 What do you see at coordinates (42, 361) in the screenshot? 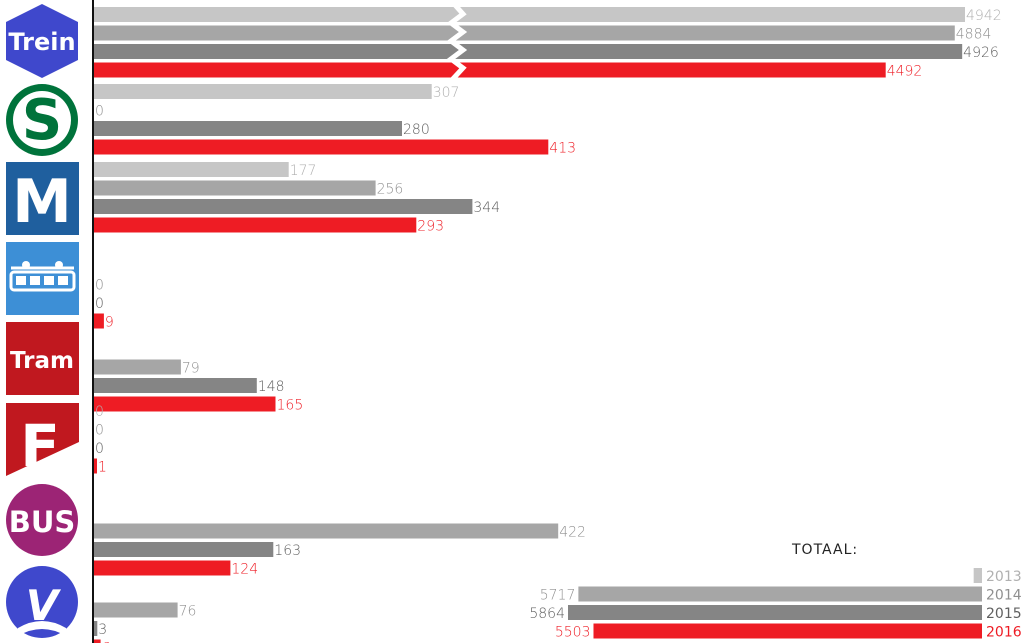
I see `tram-icon-label: Tram` at bounding box center [42, 361].